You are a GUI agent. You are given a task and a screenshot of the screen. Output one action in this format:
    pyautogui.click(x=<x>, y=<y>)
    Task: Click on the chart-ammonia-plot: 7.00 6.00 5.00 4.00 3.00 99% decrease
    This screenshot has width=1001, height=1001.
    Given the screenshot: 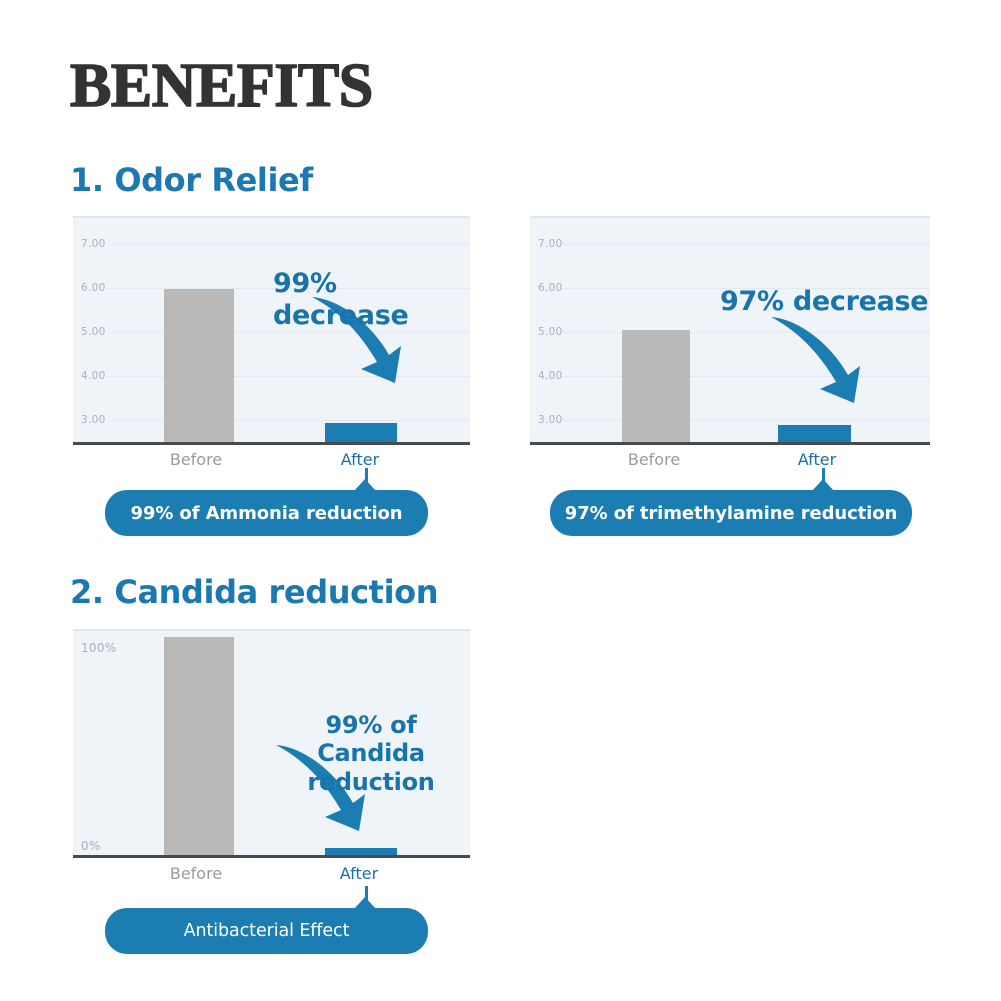 What is the action you would take?
    pyautogui.click(x=271, y=330)
    